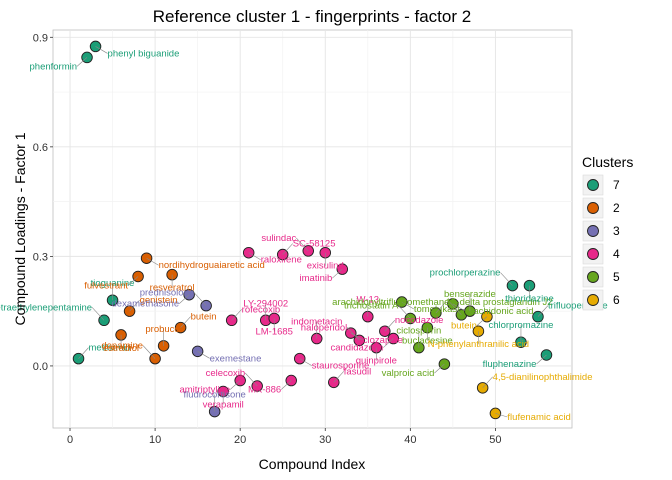 The image size is (672, 480). Describe the element at coordinates (40, 367) in the screenshot. I see `y-tick-label: 0.0` at that location.